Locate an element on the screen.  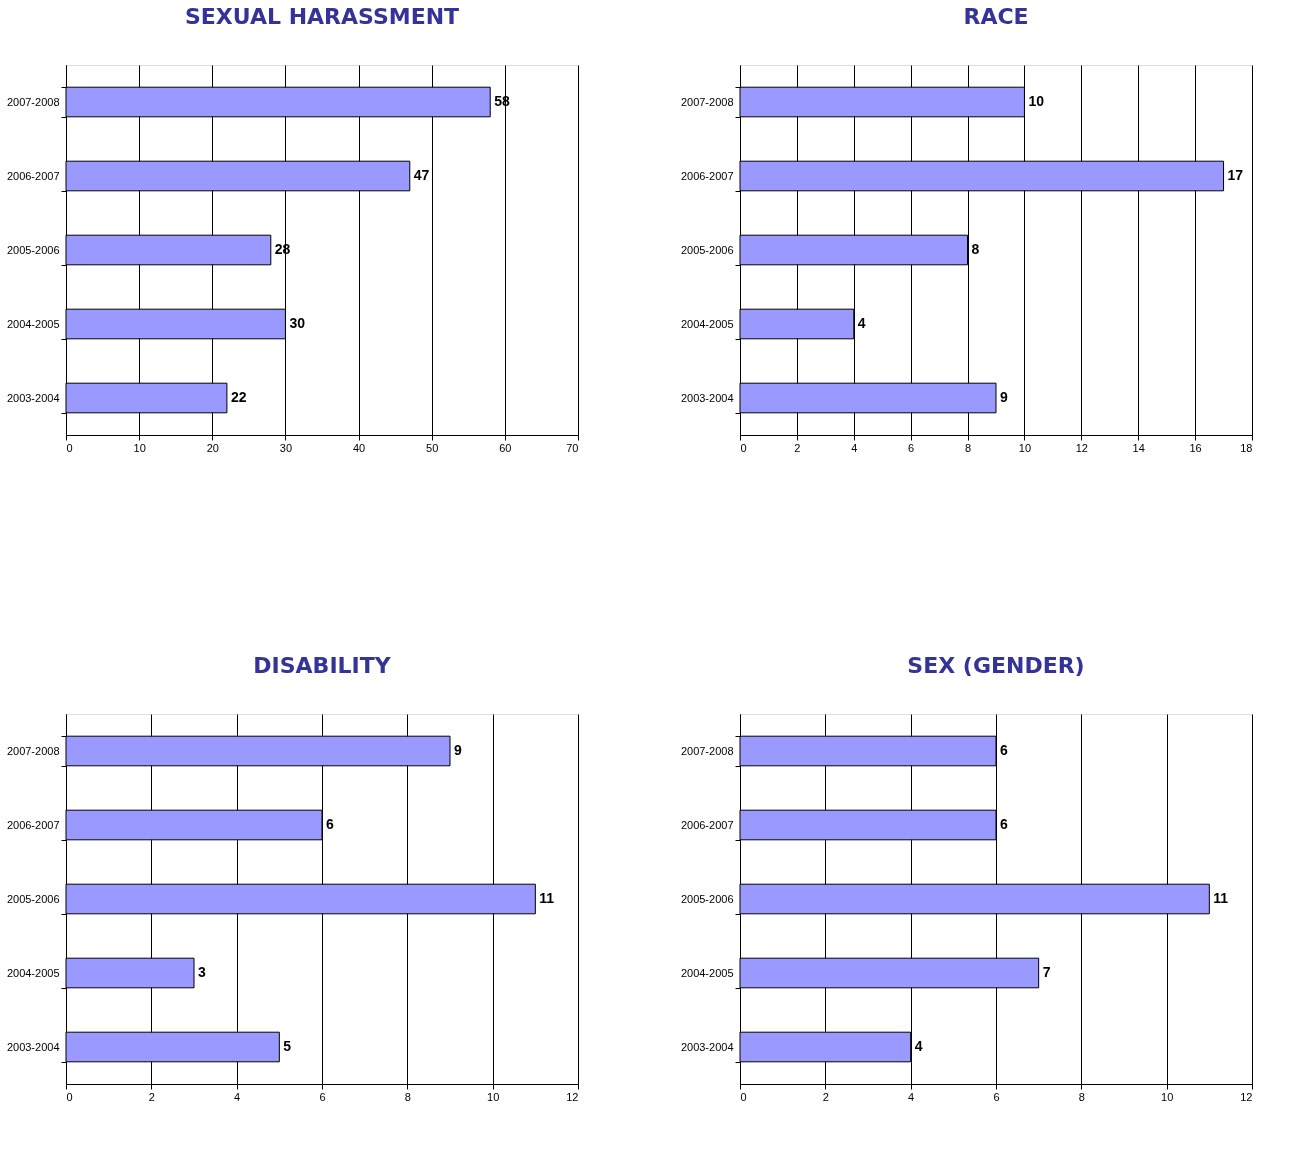
data-label: 5 is located at coordinates (287, 1046).